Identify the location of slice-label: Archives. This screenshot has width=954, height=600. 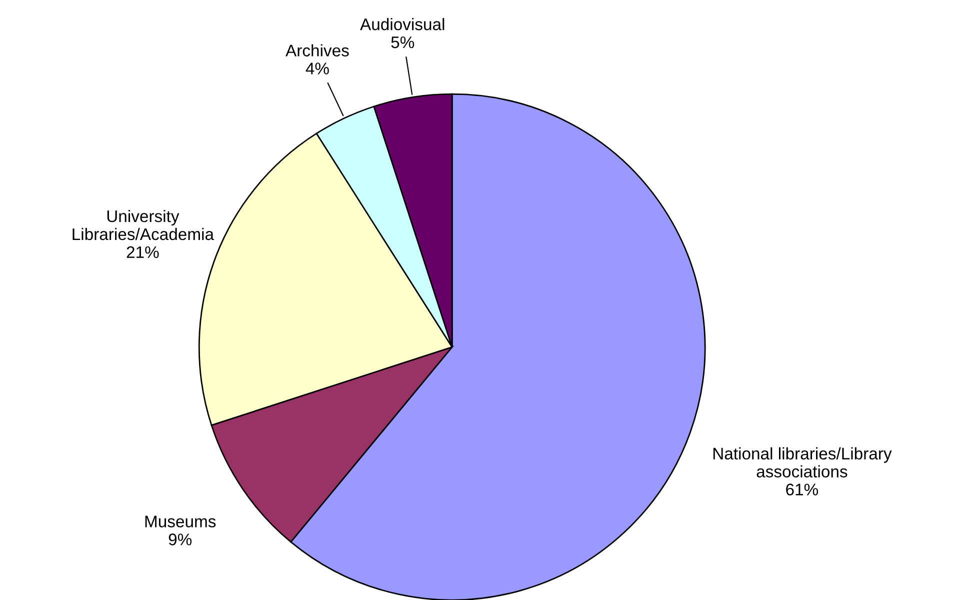
(317, 50).